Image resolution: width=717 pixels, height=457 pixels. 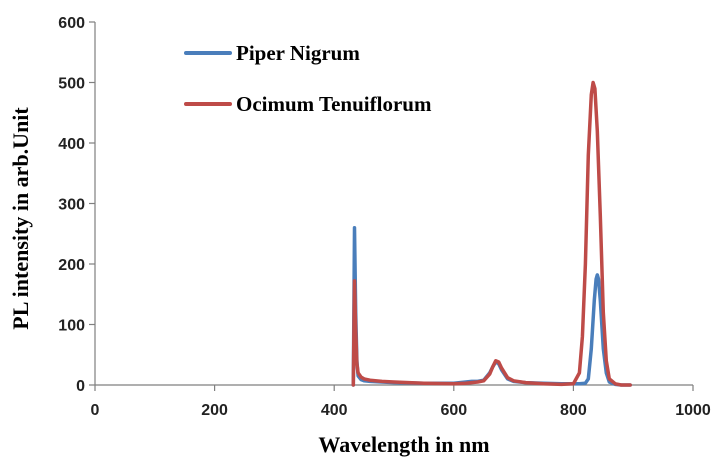 I want to click on y-tick-label: 200, so click(x=71, y=265).